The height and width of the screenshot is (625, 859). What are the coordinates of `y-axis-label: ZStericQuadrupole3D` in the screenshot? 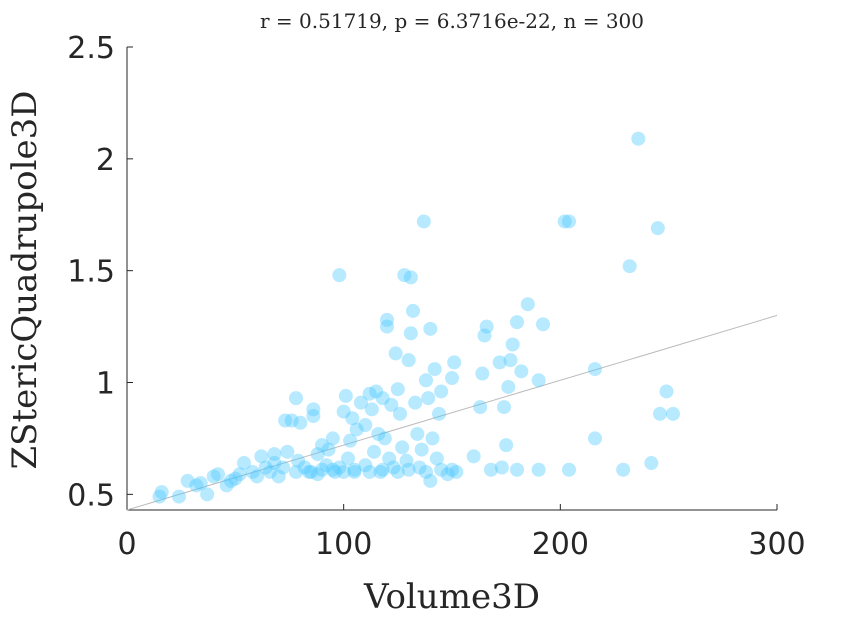 It's located at (25, 280).